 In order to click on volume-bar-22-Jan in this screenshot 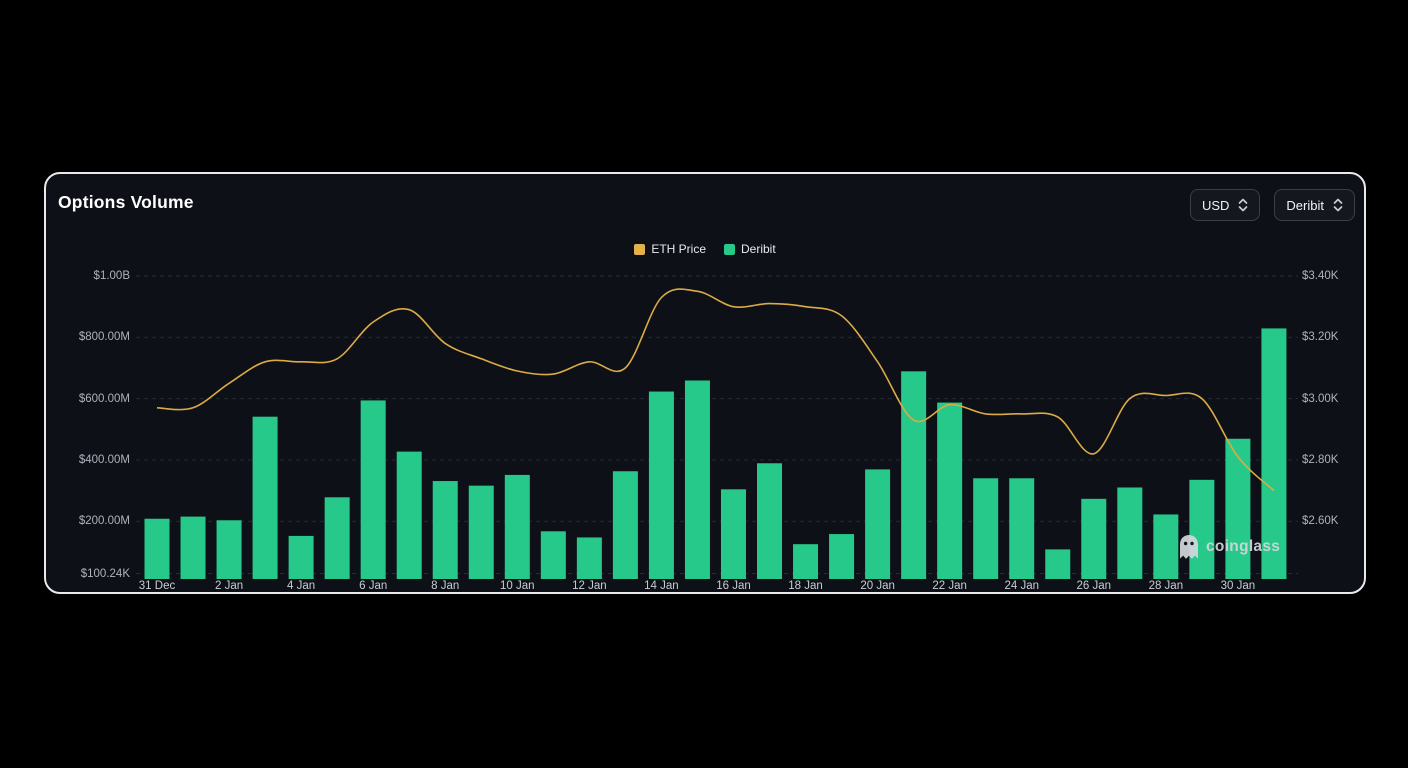, I will do `click(950, 490)`.